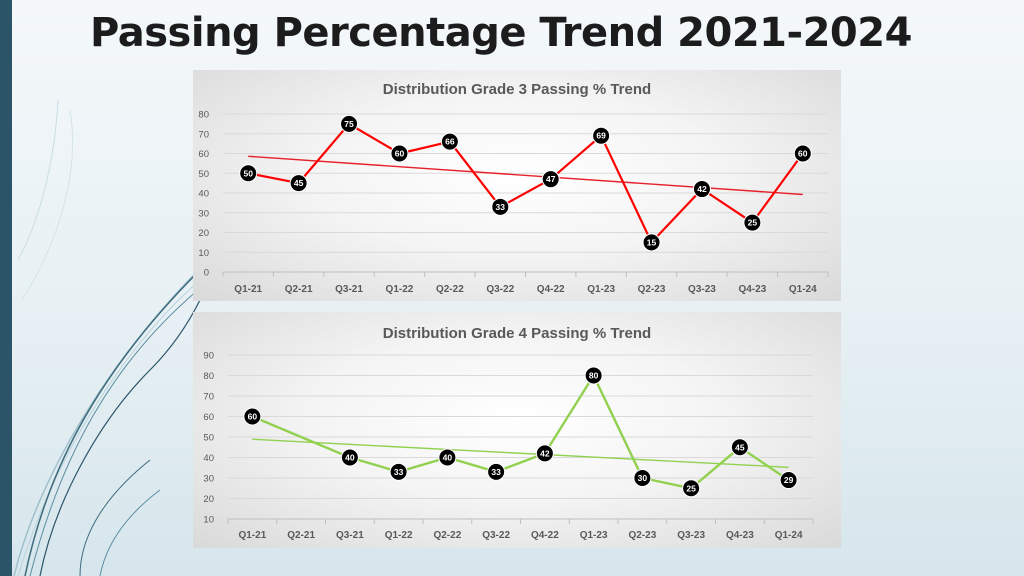  I want to click on grade3-y-tick-label: 40, so click(203, 194).